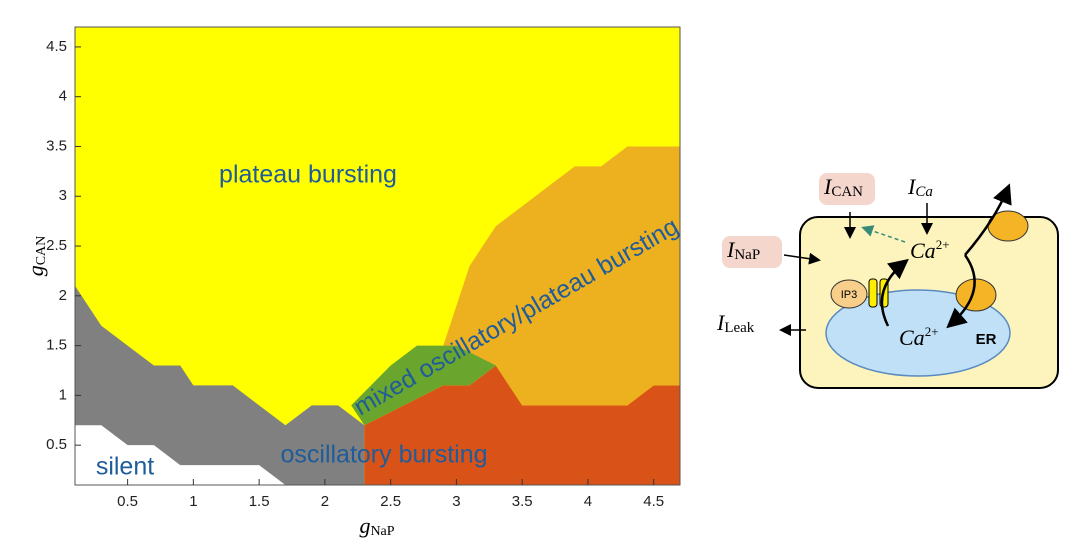  Describe the element at coordinates (259, 501) in the screenshot. I see `x-tick-label: 1.5` at that location.